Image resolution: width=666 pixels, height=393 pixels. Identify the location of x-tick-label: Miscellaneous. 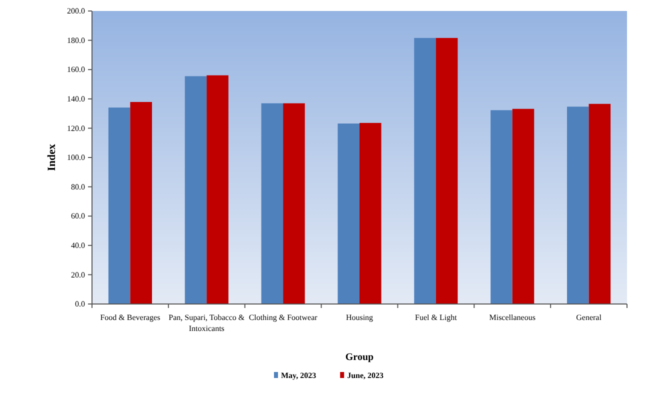
(512, 317).